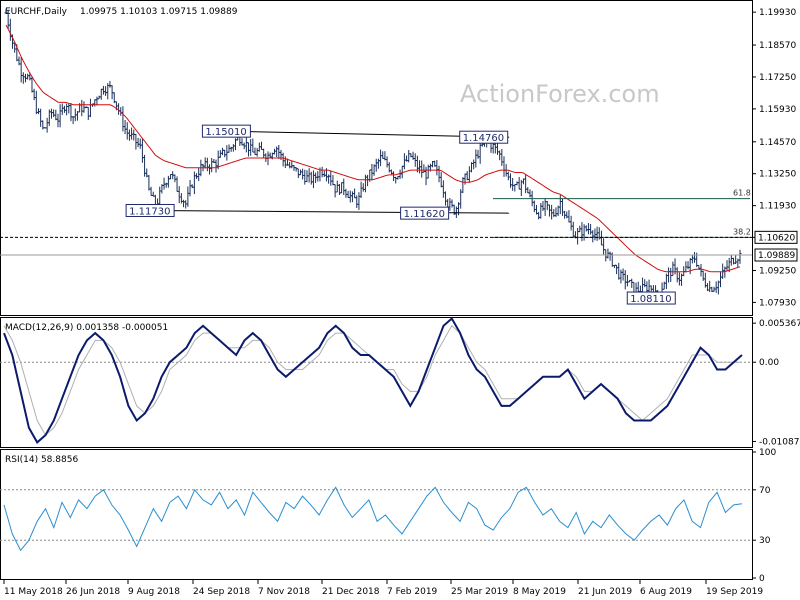 The height and width of the screenshot is (600, 800). I want to click on watermark: ActionForex.com, so click(560, 94).